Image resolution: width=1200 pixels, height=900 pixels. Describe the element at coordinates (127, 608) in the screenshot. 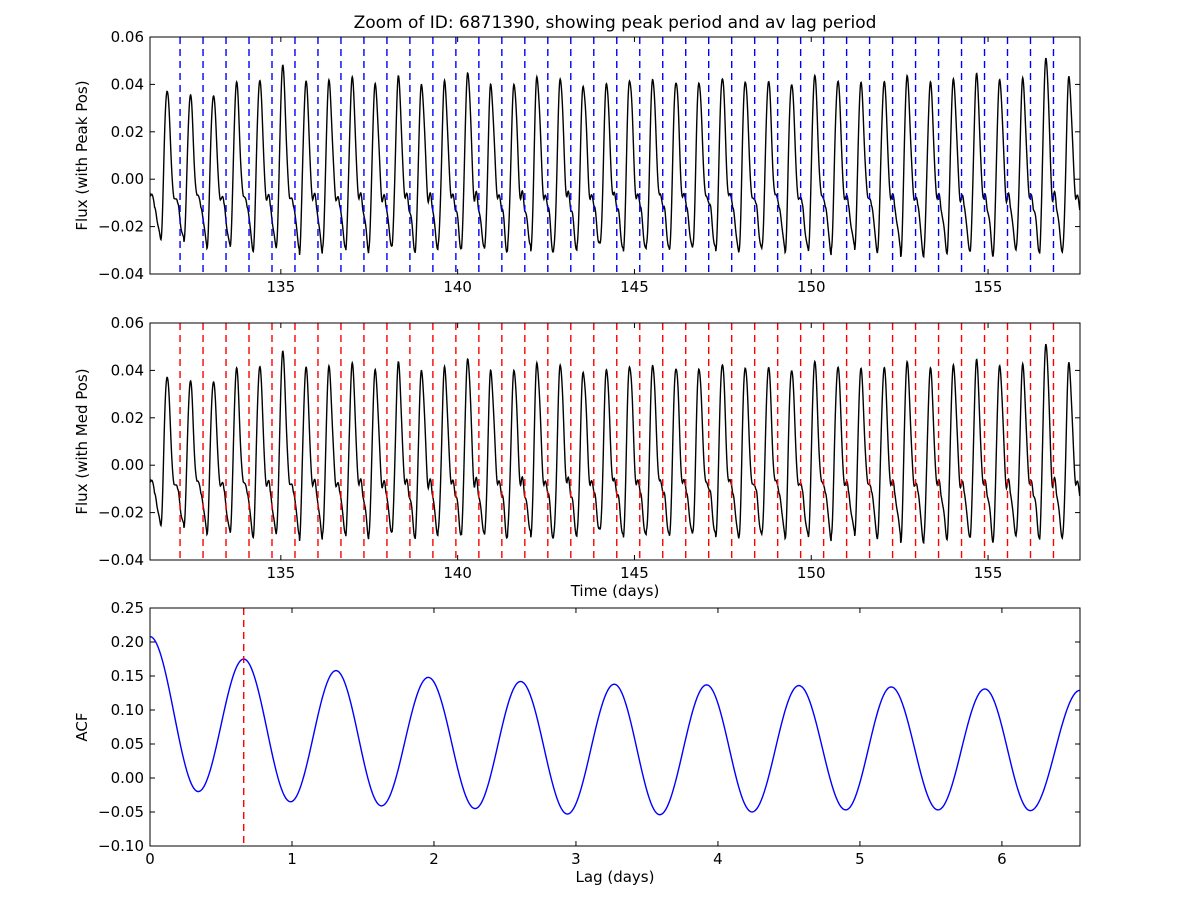

I see `y-tick-label: 0.25` at that location.